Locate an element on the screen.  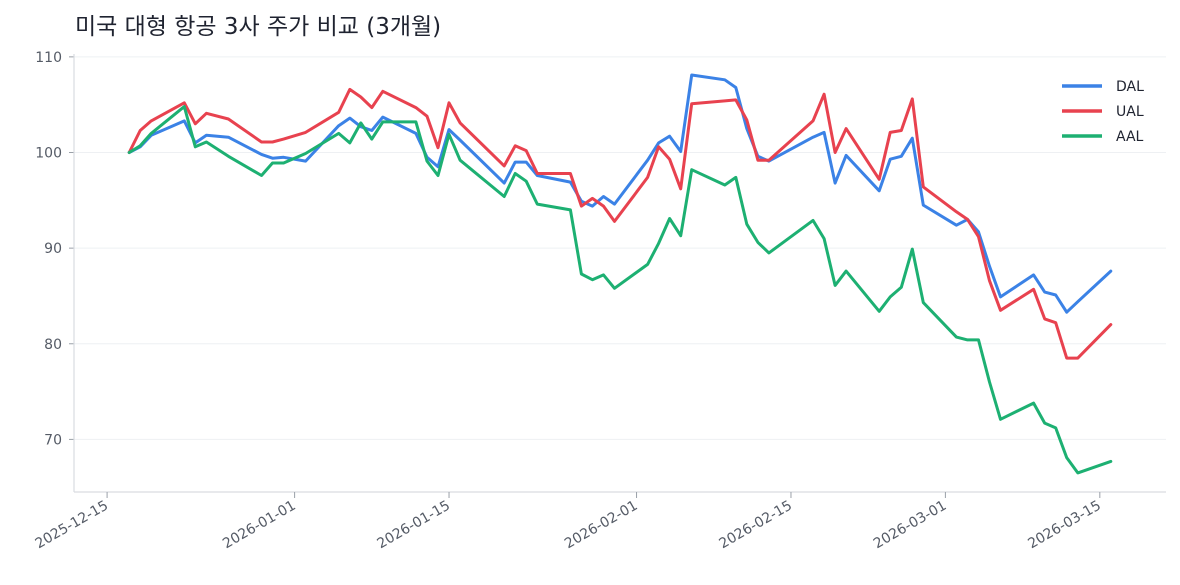
legend-label-ual: UAL is located at coordinates (1130, 112).